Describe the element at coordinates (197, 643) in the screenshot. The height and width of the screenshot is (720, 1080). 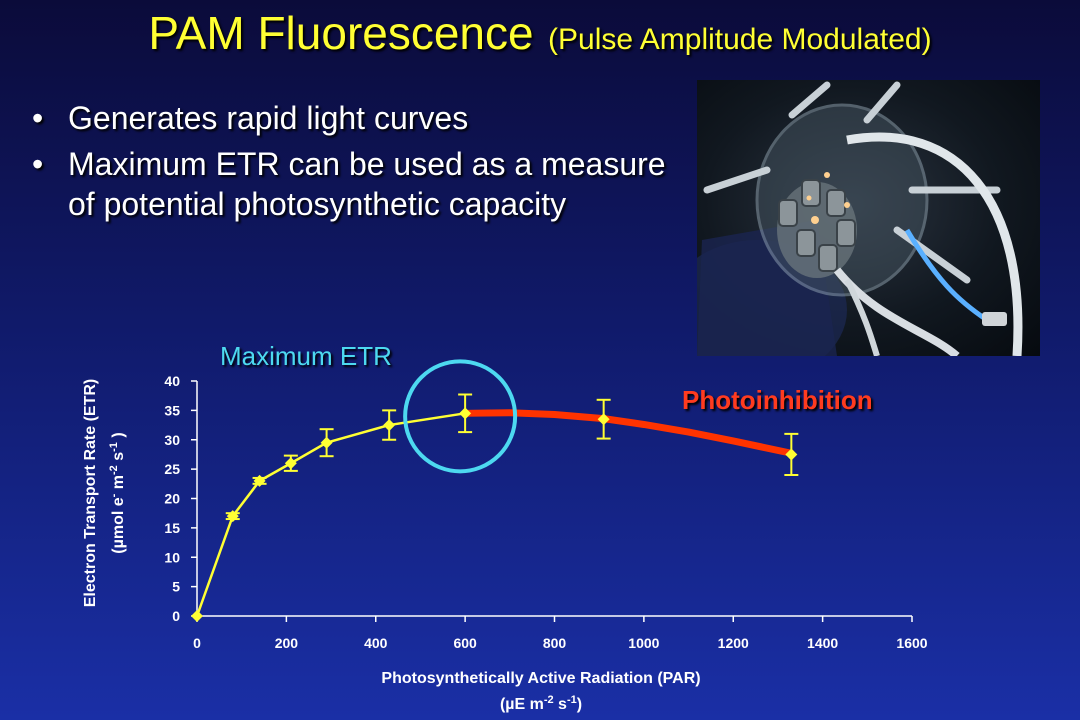
I see `x-tick-label: 0` at that location.